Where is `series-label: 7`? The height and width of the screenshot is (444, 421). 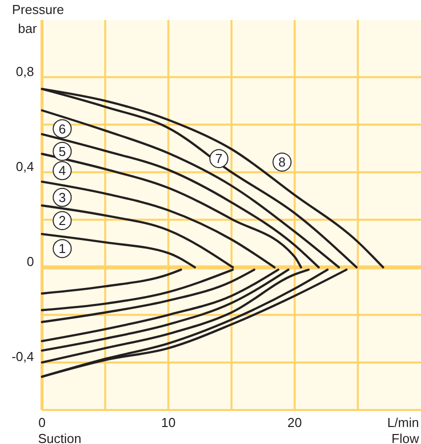
series-label: 7 is located at coordinates (218, 158).